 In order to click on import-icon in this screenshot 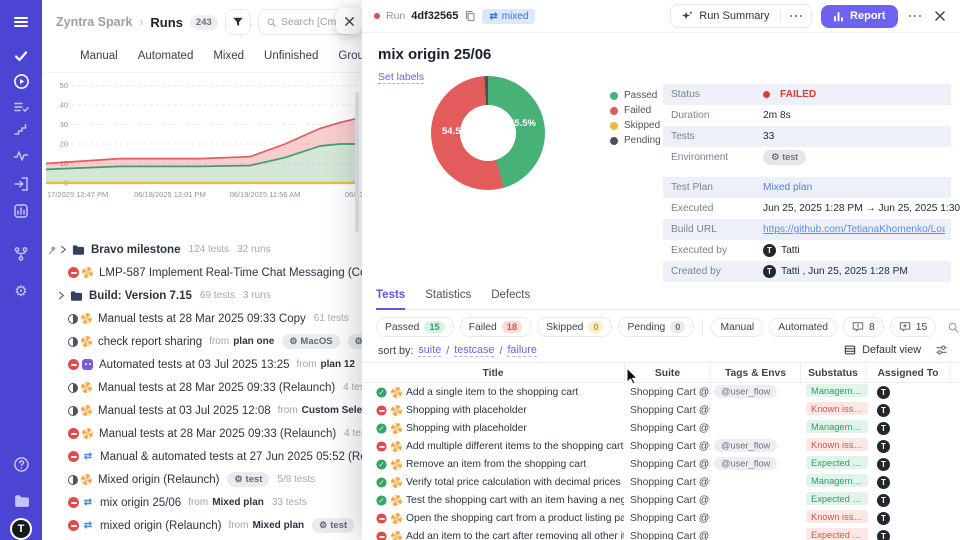, I will do `click(21, 184)`.